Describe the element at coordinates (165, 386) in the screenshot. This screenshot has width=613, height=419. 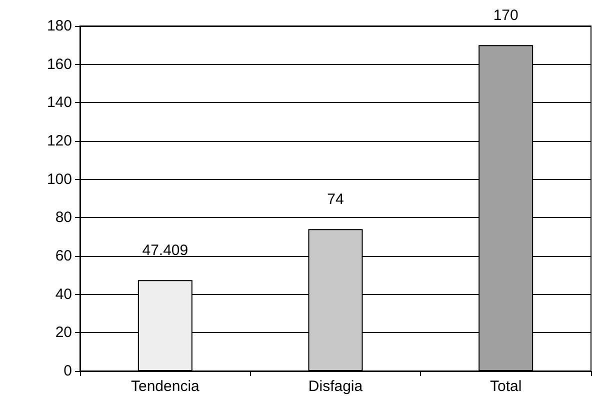
I see `x-tick-label: Tendencia` at that location.